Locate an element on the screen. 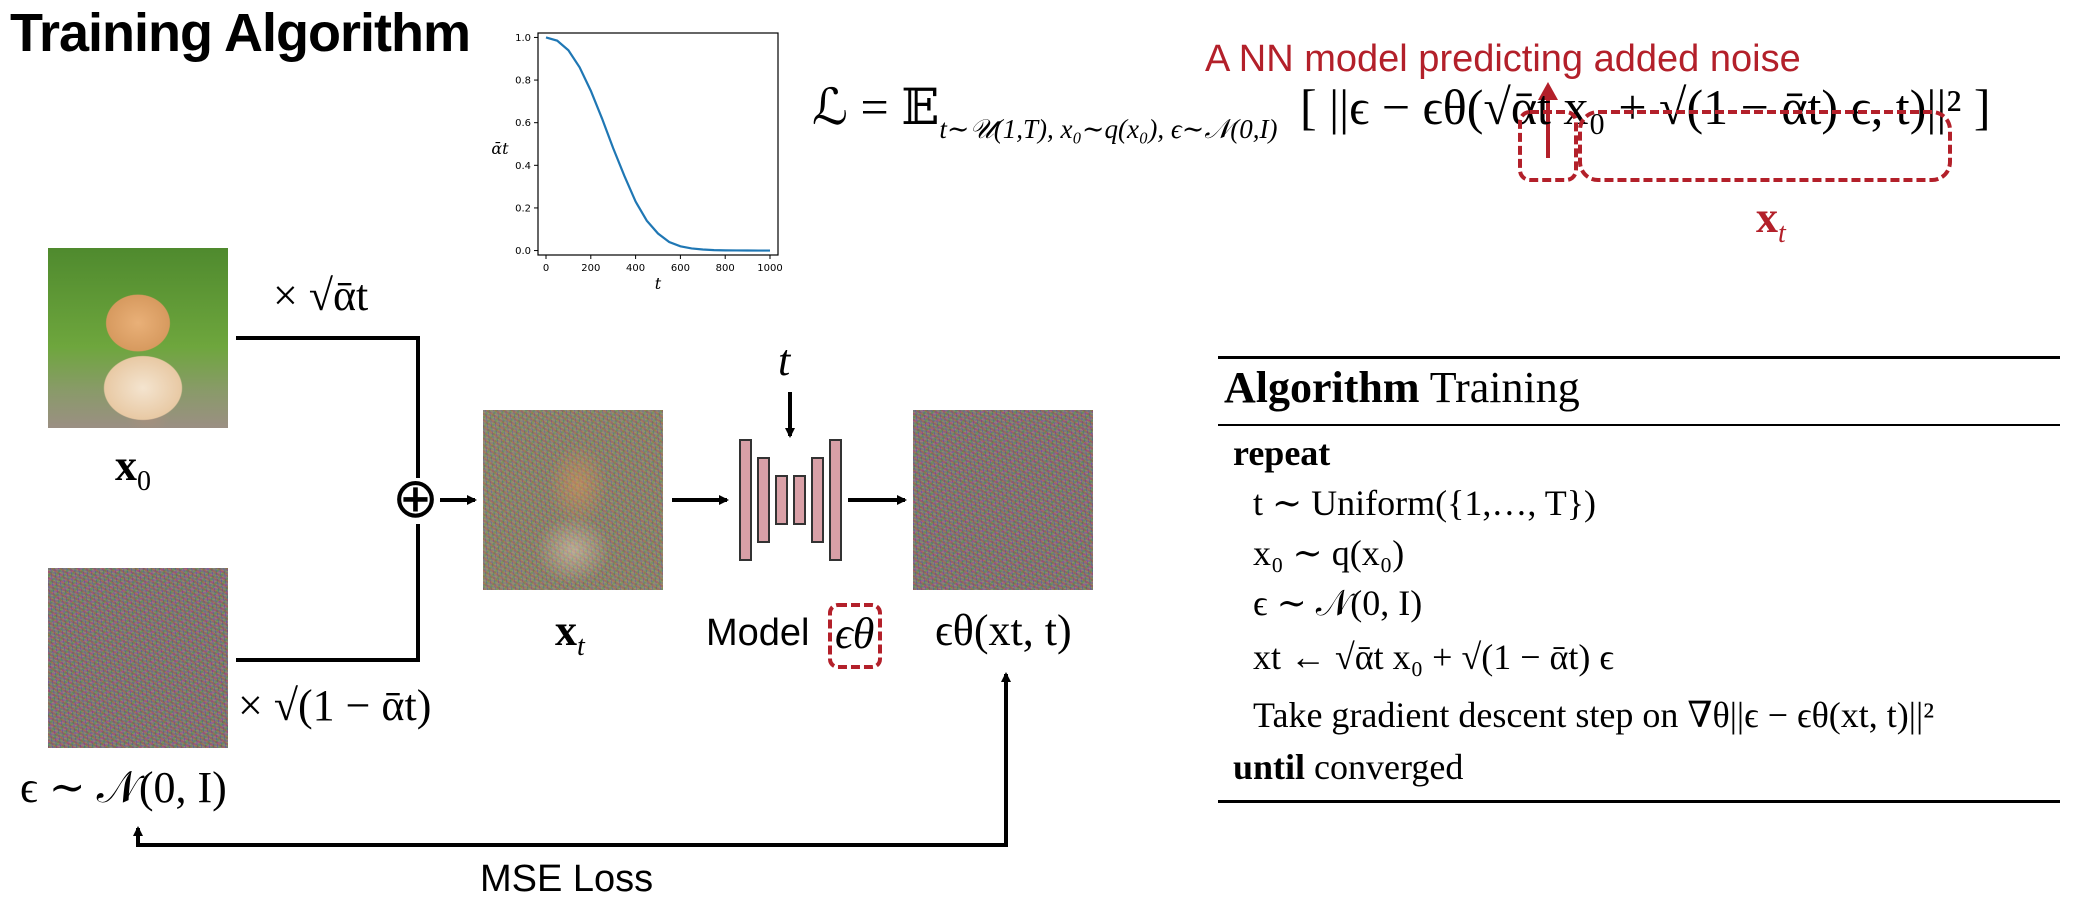 This screenshot has width=2099, height=917. x-axis-label: t is located at coordinates (658, 283).